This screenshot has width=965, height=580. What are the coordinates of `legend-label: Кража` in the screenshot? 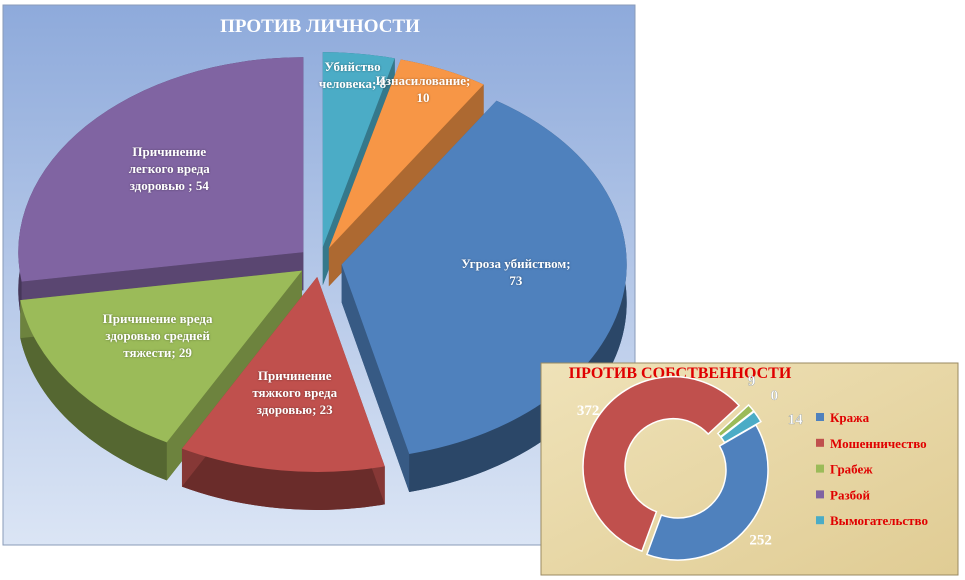 It's located at (850, 417).